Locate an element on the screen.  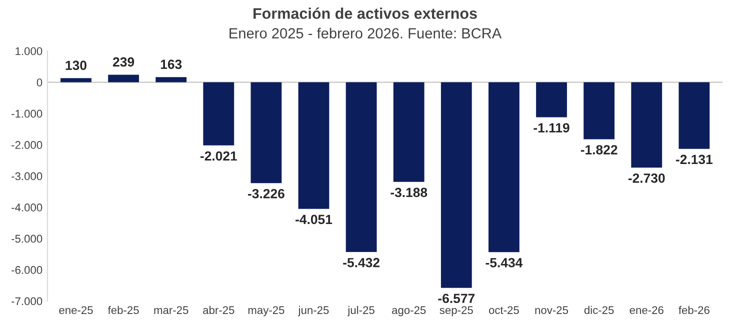
data-label: -4.051 is located at coordinates (314, 219).